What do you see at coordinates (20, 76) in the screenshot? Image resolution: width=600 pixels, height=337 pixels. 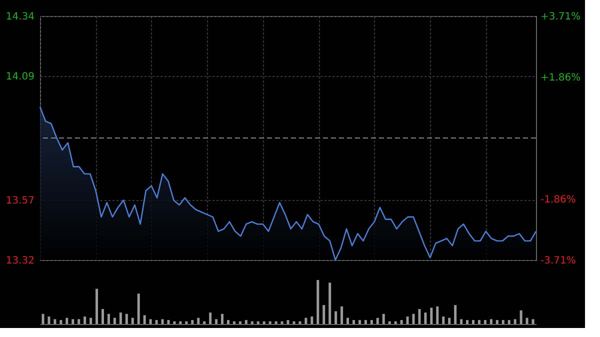 I see `y-tick-label: 14.09` at bounding box center [20, 76].